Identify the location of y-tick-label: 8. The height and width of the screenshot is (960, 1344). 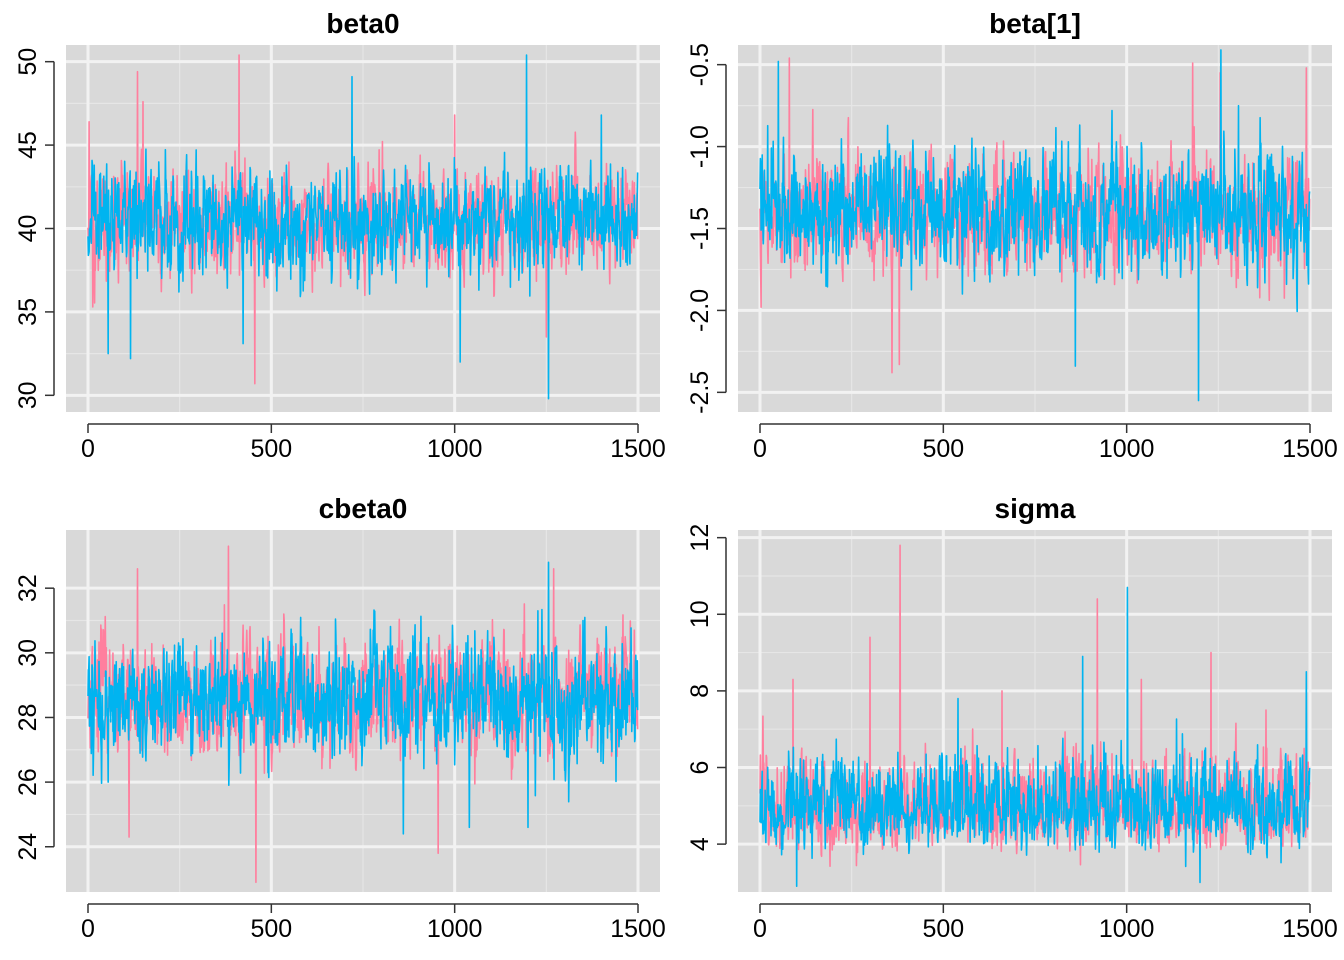
(700, 691).